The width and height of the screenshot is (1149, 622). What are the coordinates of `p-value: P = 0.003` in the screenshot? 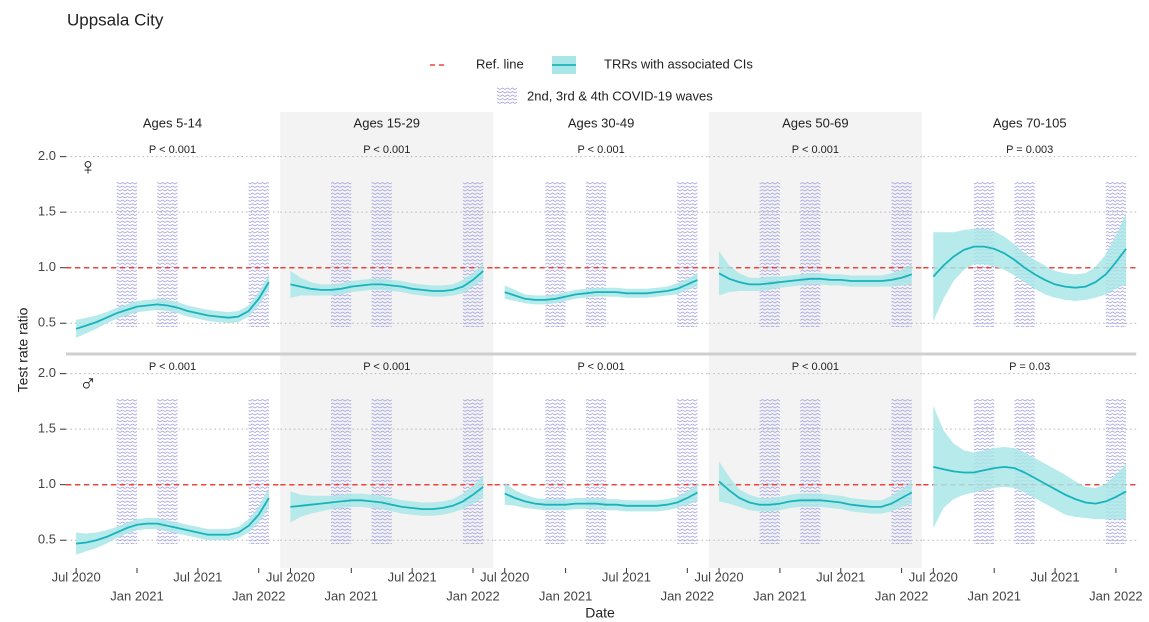 It's located at (1029, 150).